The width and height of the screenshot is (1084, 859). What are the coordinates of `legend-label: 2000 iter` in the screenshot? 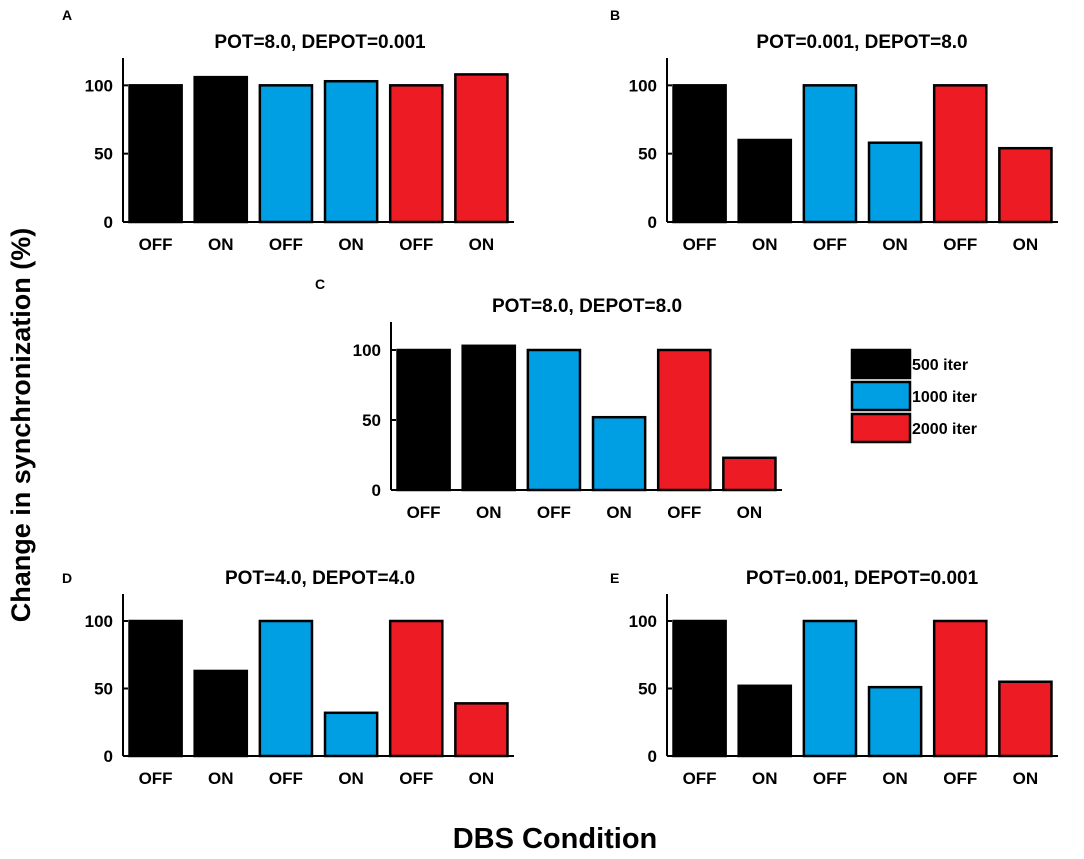 It's located at (944, 429).